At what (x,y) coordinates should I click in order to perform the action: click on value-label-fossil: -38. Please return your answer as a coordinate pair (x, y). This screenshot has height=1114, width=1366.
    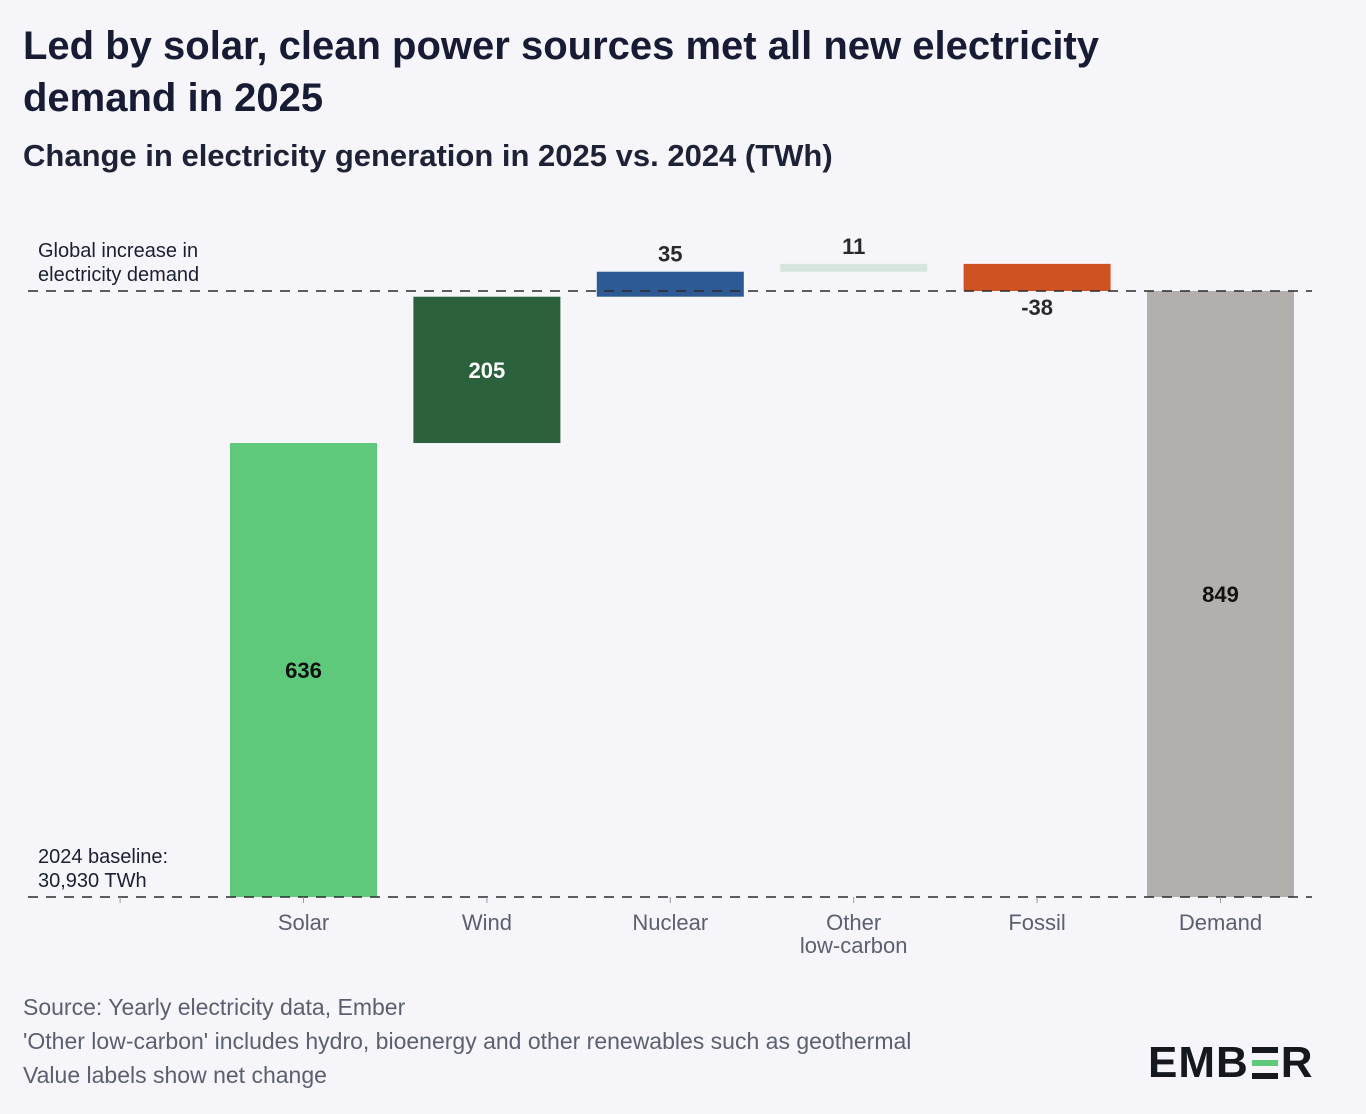
    Looking at the image, I should click on (1037, 307).